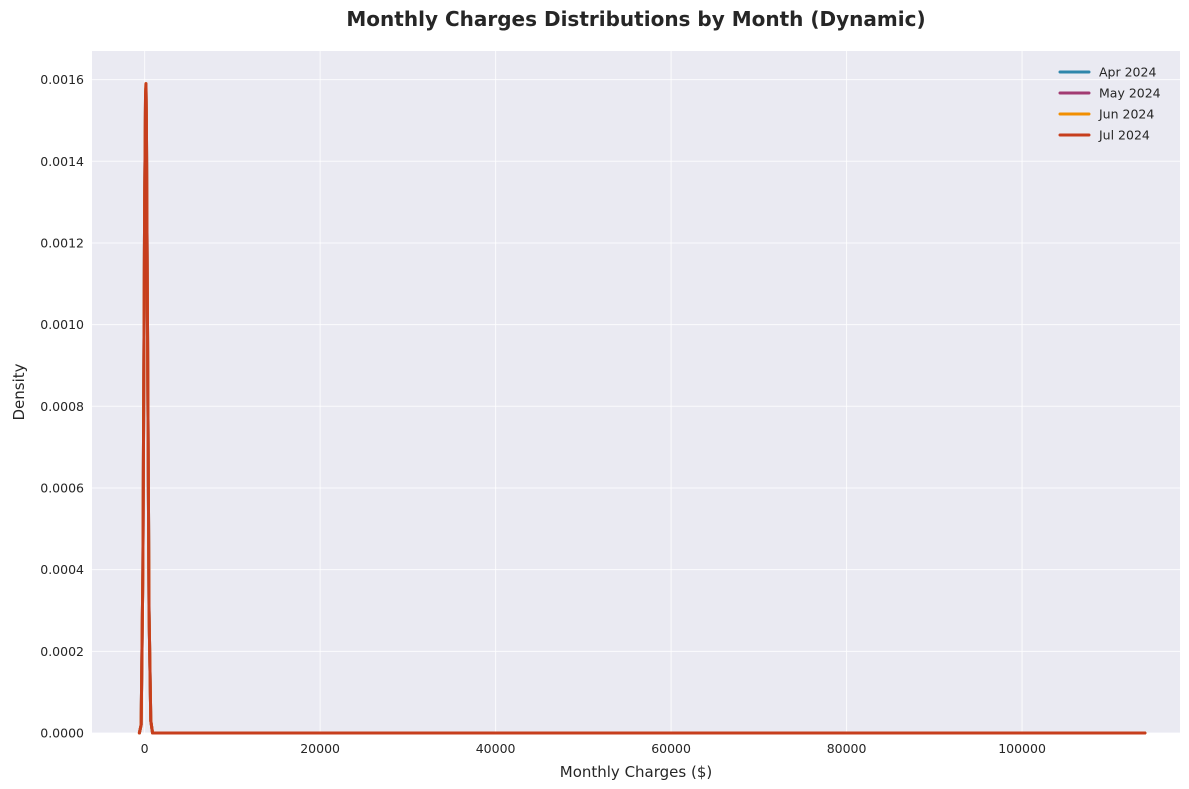  Describe the element at coordinates (62, 651) in the screenshot. I see `y-tick-label: 0.0002` at that location.